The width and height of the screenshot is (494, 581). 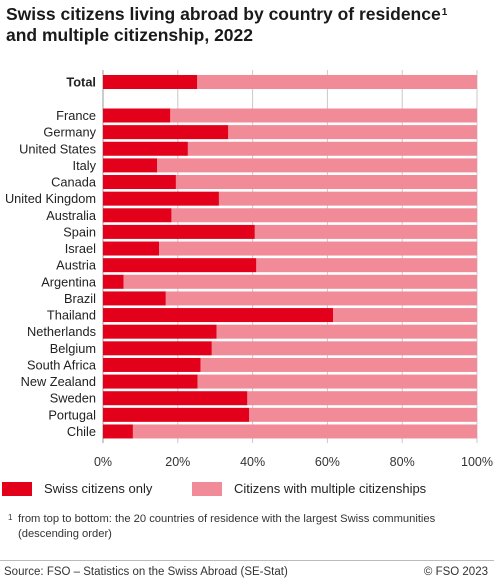 I want to click on category-label-17: Sweden, so click(x=73, y=398).